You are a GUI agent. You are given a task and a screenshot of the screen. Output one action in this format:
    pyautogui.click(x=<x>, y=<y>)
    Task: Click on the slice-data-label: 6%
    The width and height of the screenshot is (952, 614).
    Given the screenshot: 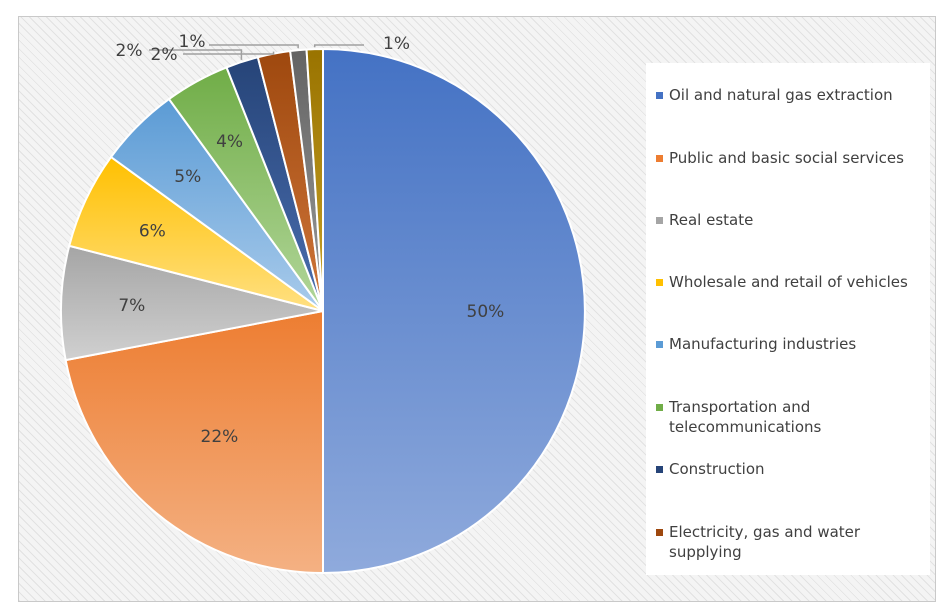 What is the action you would take?
    pyautogui.click(x=152, y=232)
    